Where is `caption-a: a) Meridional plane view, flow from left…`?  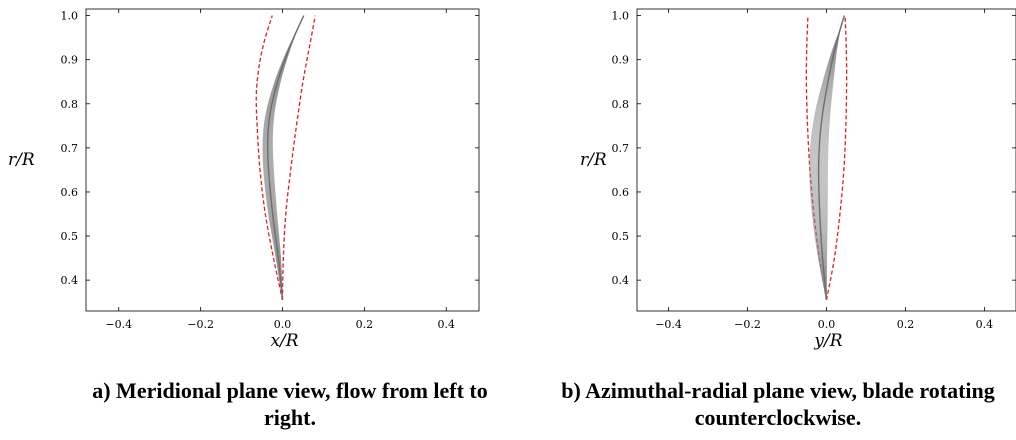 caption-a: a) Meridional plane view, flow from left… is located at coordinates (290, 404).